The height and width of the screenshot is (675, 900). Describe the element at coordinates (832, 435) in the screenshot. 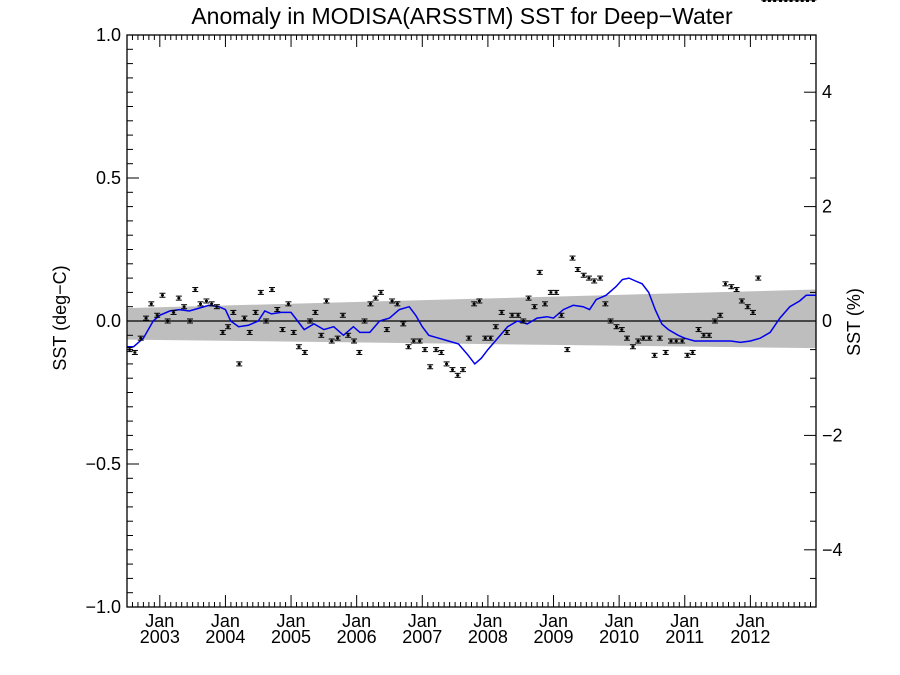

I see `y2-tick-label: −2` at that location.